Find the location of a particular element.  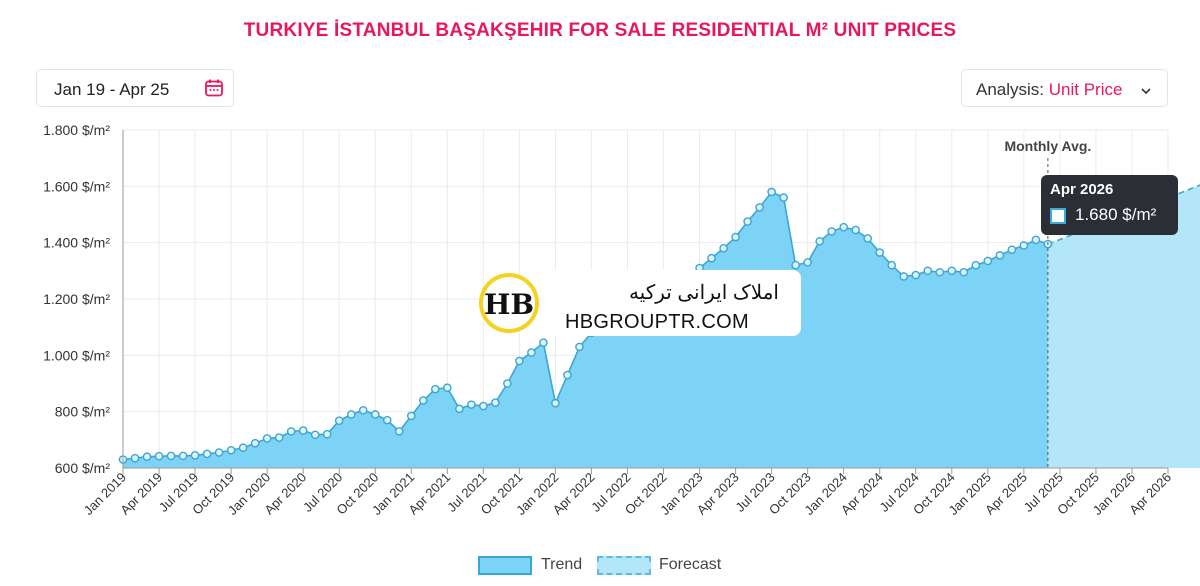

calendar-icon is located at coordinates (214, 90).